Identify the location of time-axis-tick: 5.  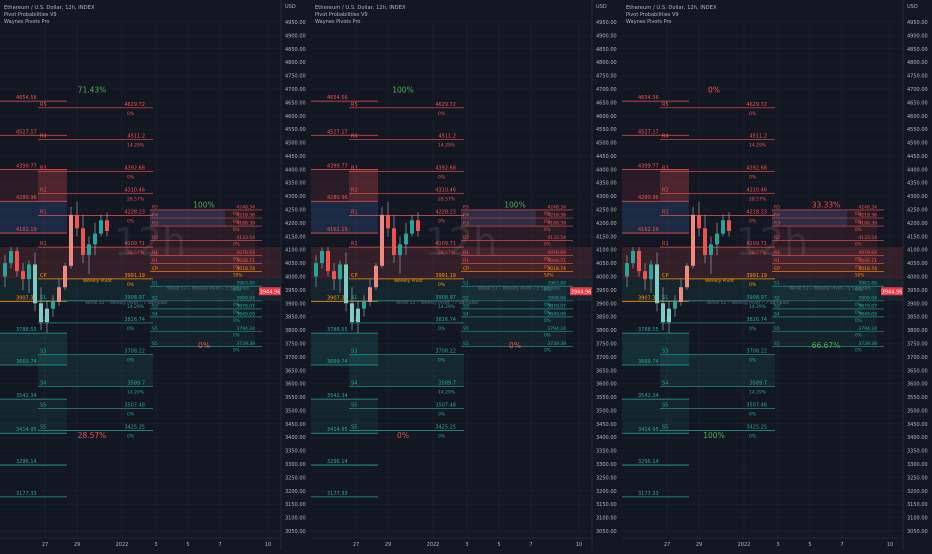
(498, 545).